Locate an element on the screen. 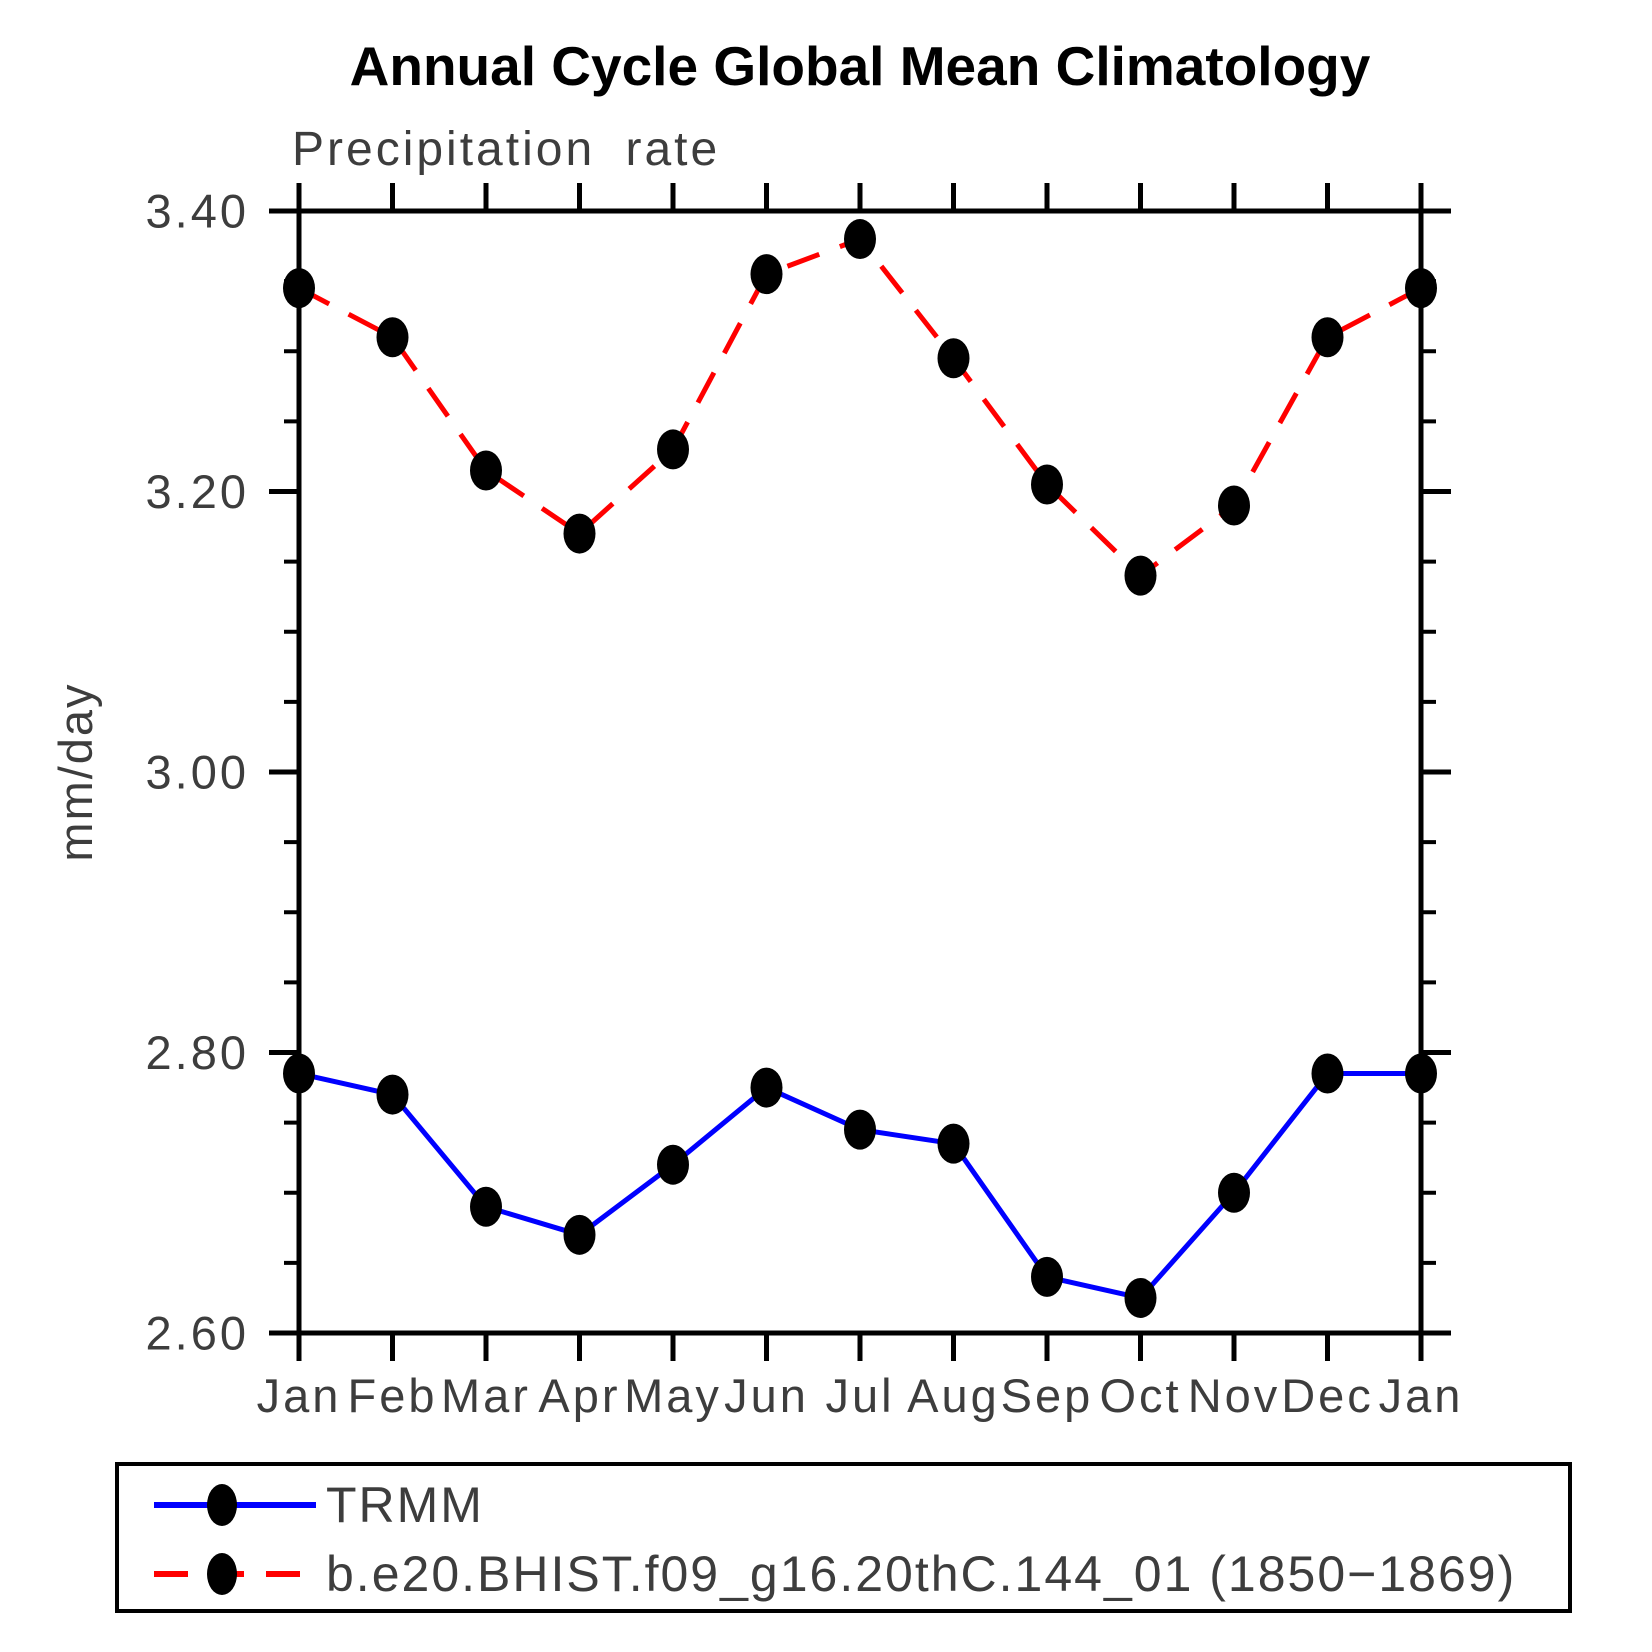  x-tick-label: Apr is located at coordinates (579, 1395).